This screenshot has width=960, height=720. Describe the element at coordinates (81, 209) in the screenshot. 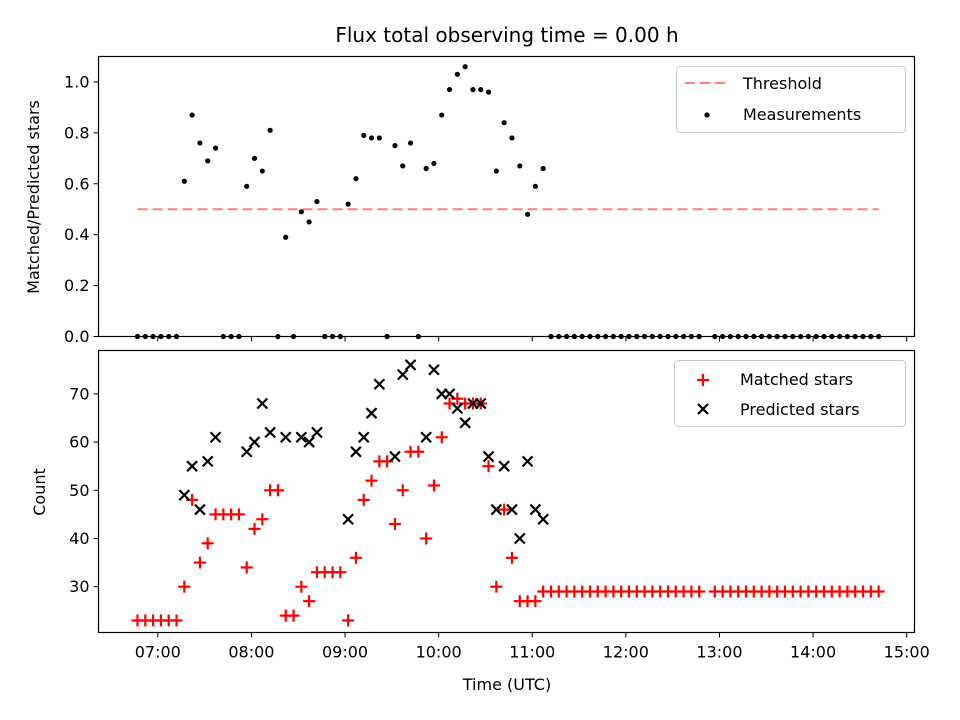

I see `top-y-ticks: 0.0 0.2 0.4 0.6 0.8 1.0` at that location.